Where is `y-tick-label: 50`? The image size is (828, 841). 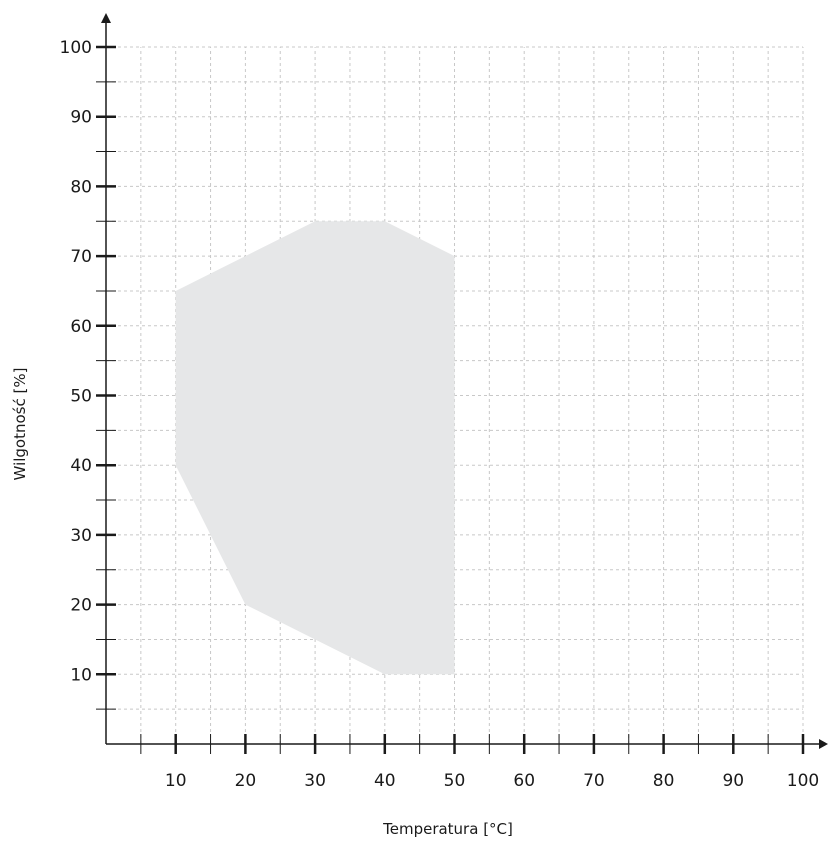
y-tick-label: 50 is located at coordinates (81, 397).